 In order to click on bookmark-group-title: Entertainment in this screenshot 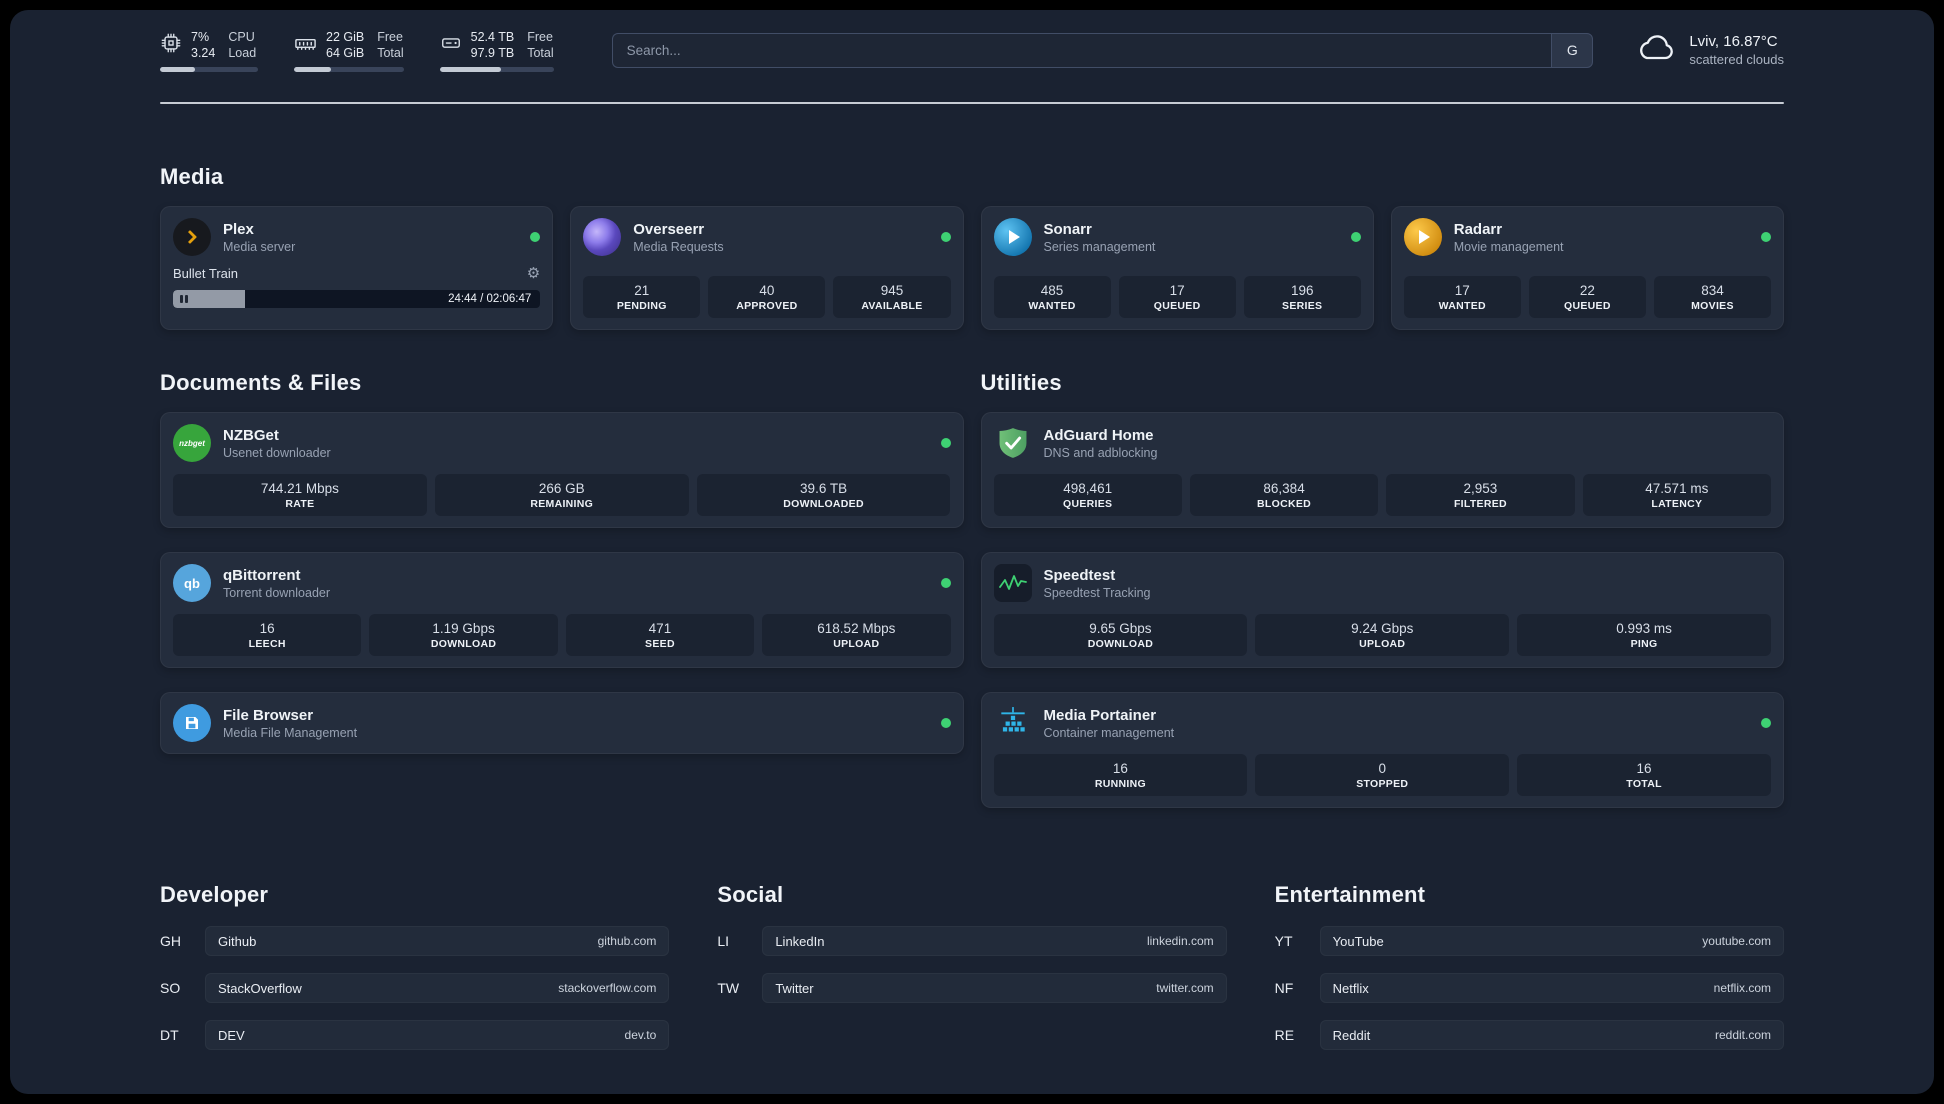, I will do `click(1350, 894)`.